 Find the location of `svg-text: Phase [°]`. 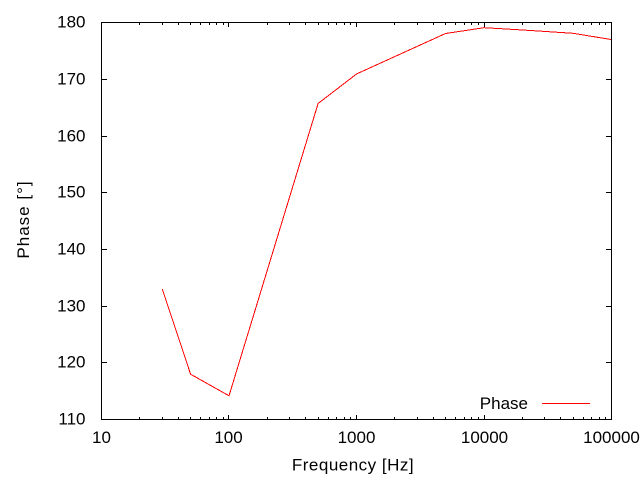

svg-text: Phase [°] is located at coordinates (23, 219).